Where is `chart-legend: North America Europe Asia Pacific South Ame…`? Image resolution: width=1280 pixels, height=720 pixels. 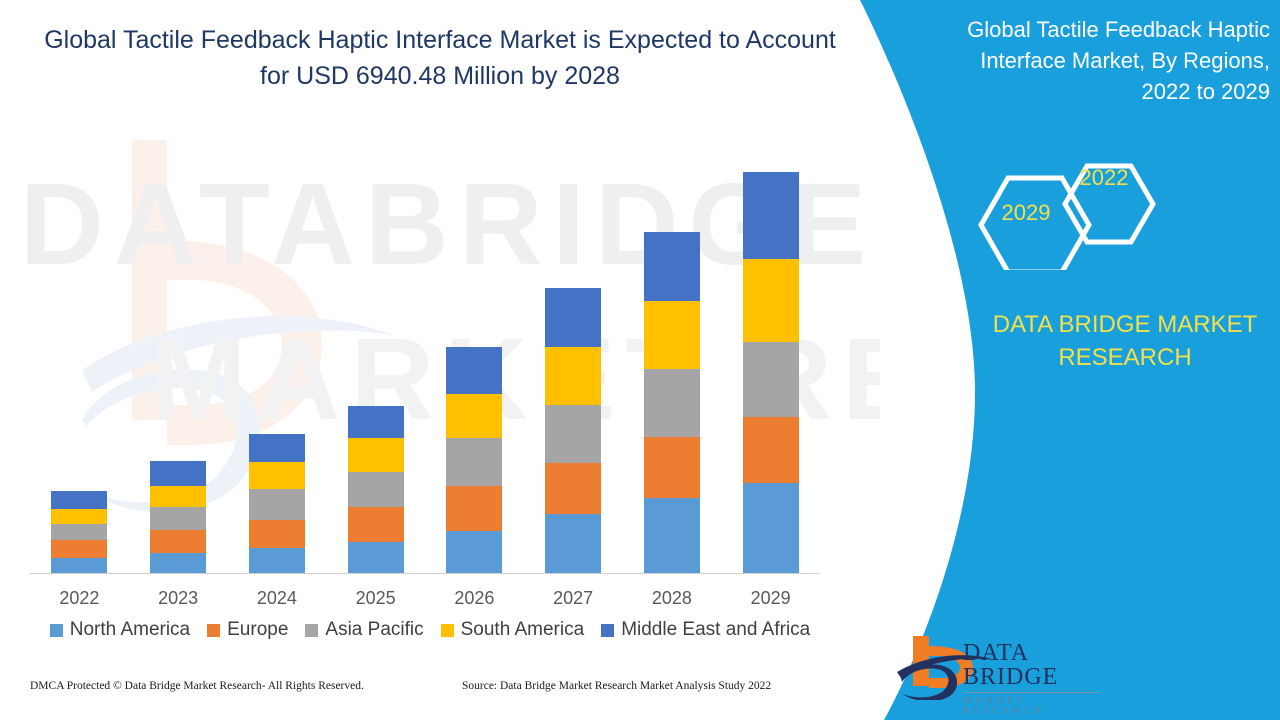 chart-legend: North America Europe Asia Pacific South Ame… is located at coordinates (430, 630).